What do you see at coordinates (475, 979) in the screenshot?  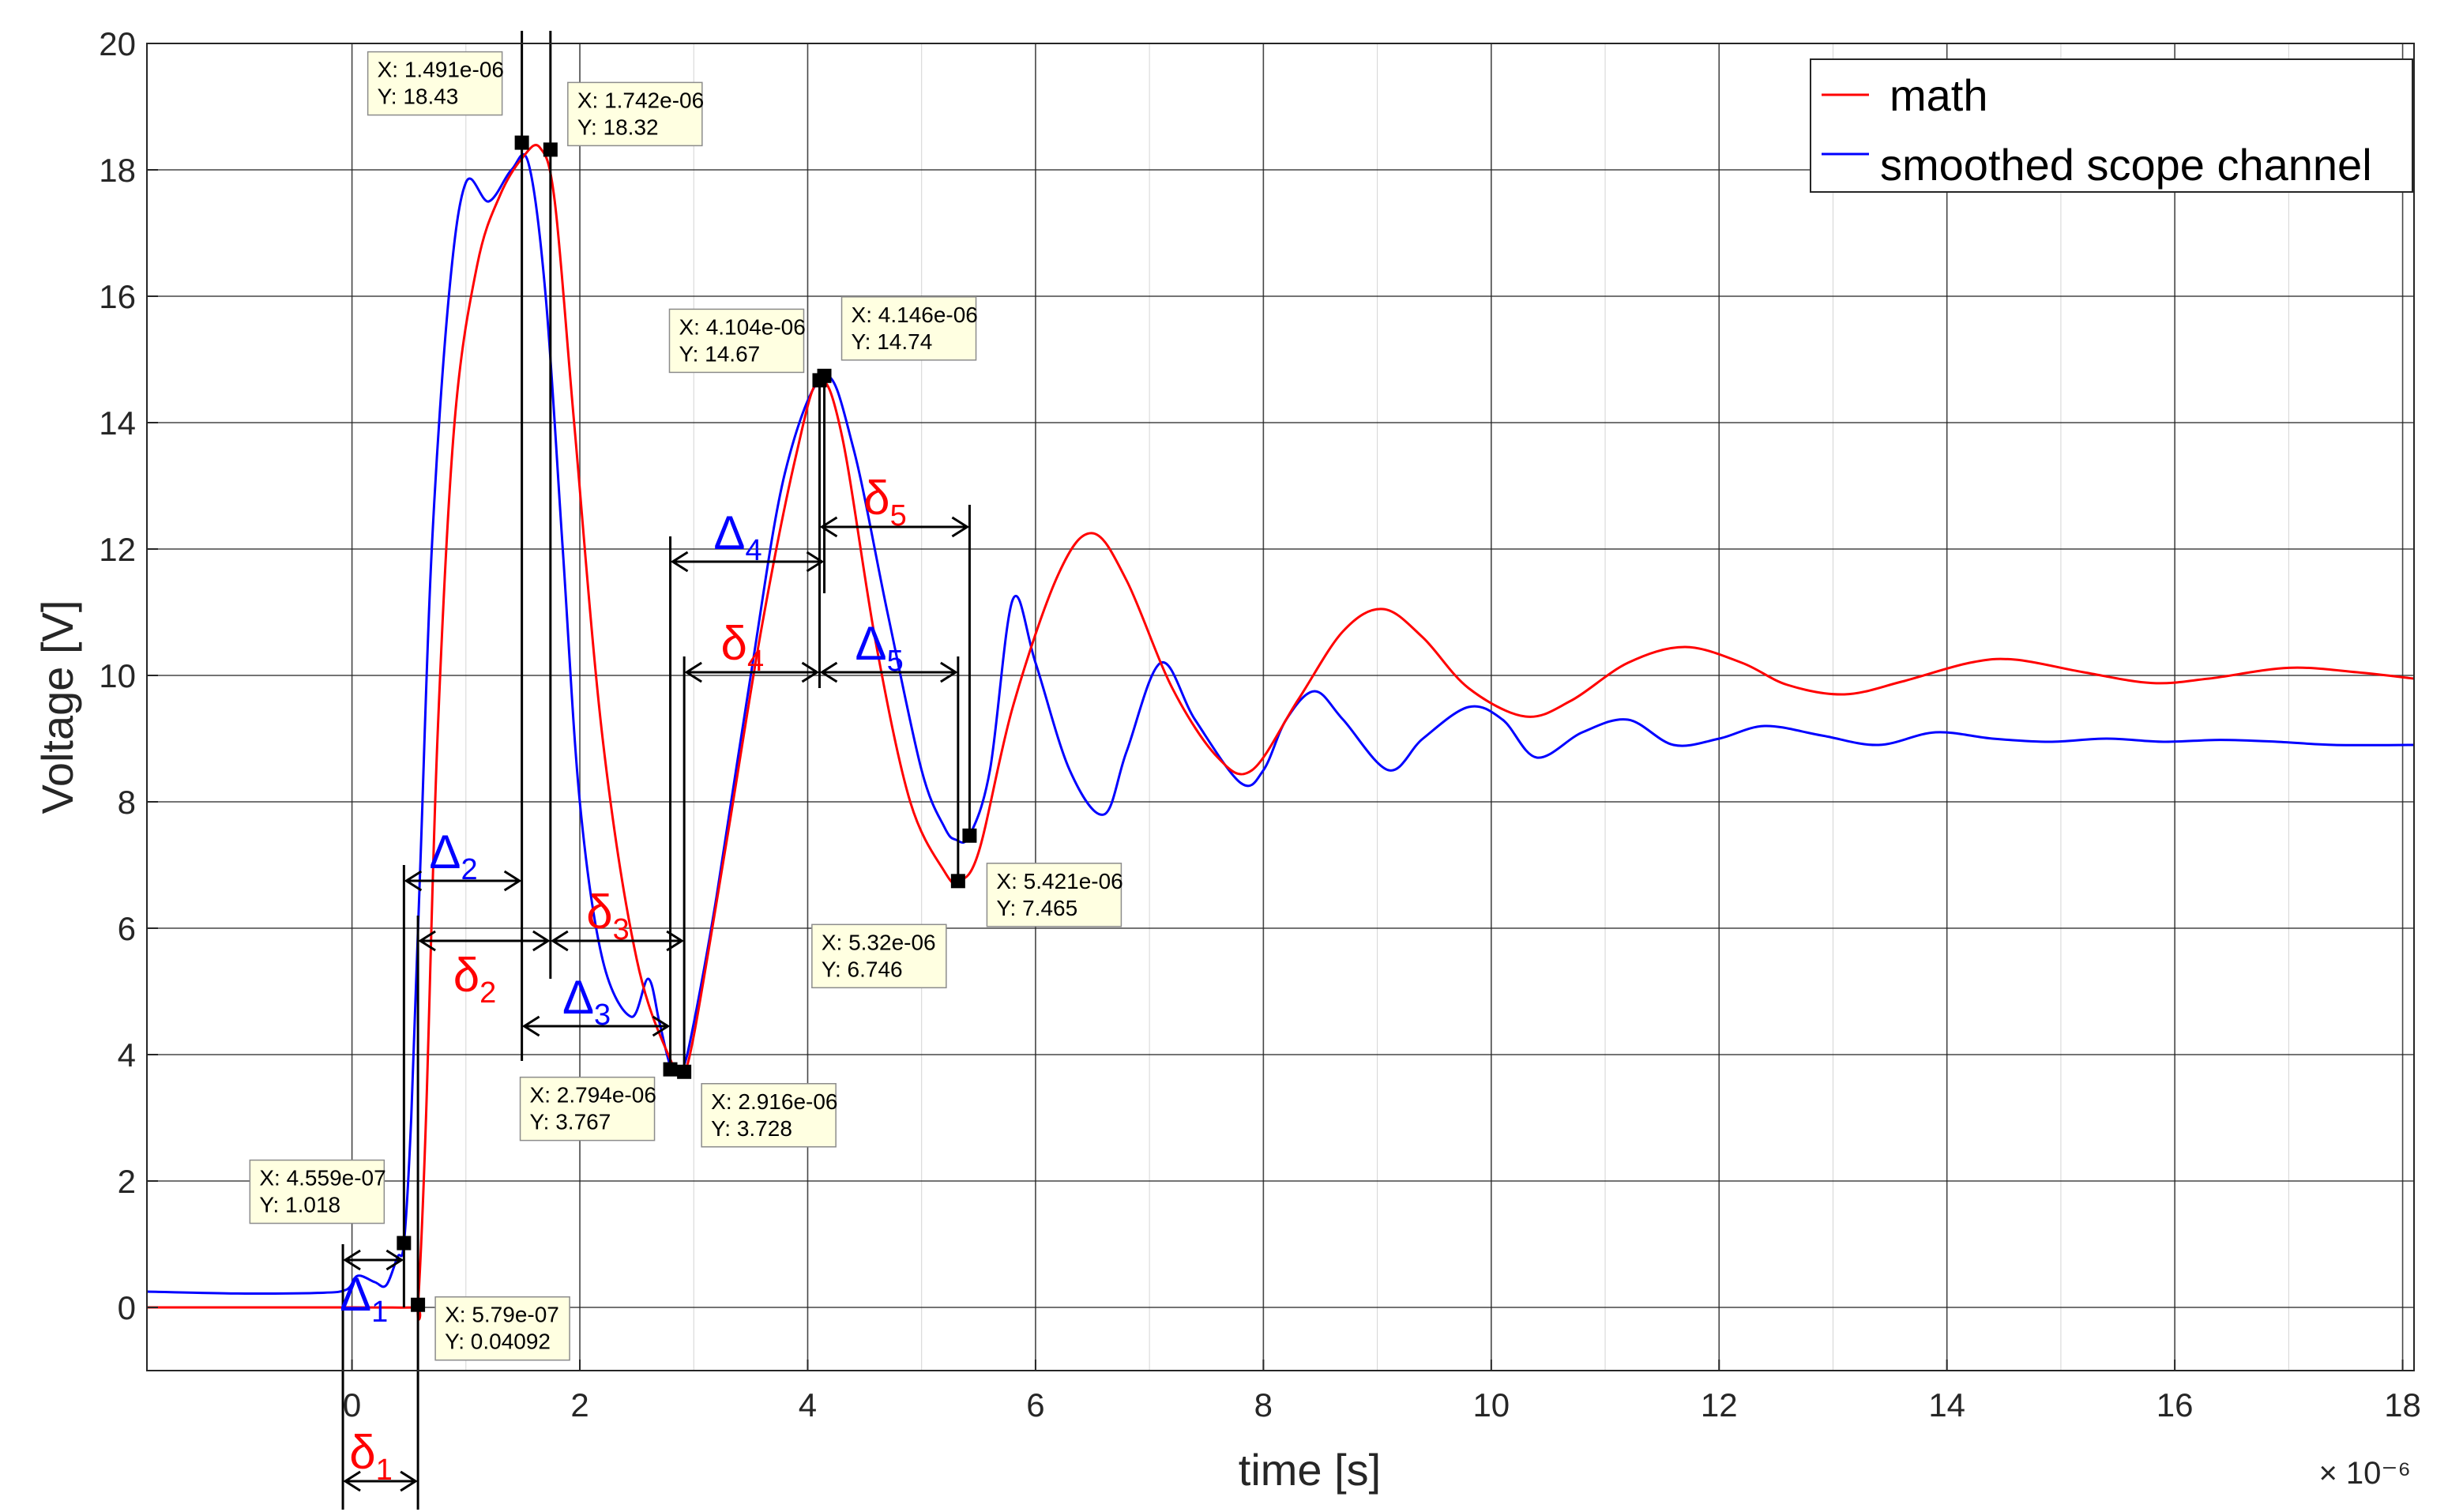 I see `annotation-label: δ2` at bounding box center [475, 979].